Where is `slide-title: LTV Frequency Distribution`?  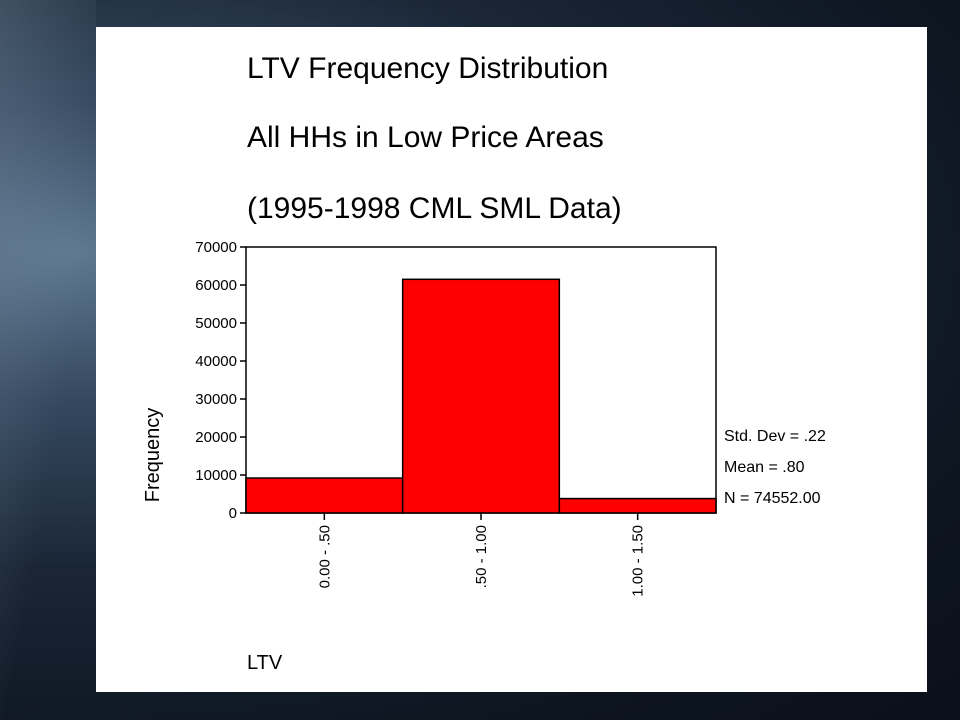 slide-title: LTV Frequency Distribution is located at coordinates (428, 68).